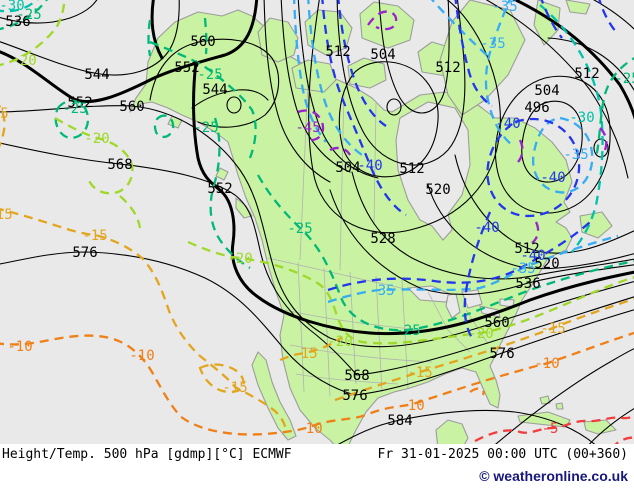 The width and height of the screenshot is (634, 490). Describe the element at coordinates (274, 396) in the screenshot. I see `land-baja` at that location.